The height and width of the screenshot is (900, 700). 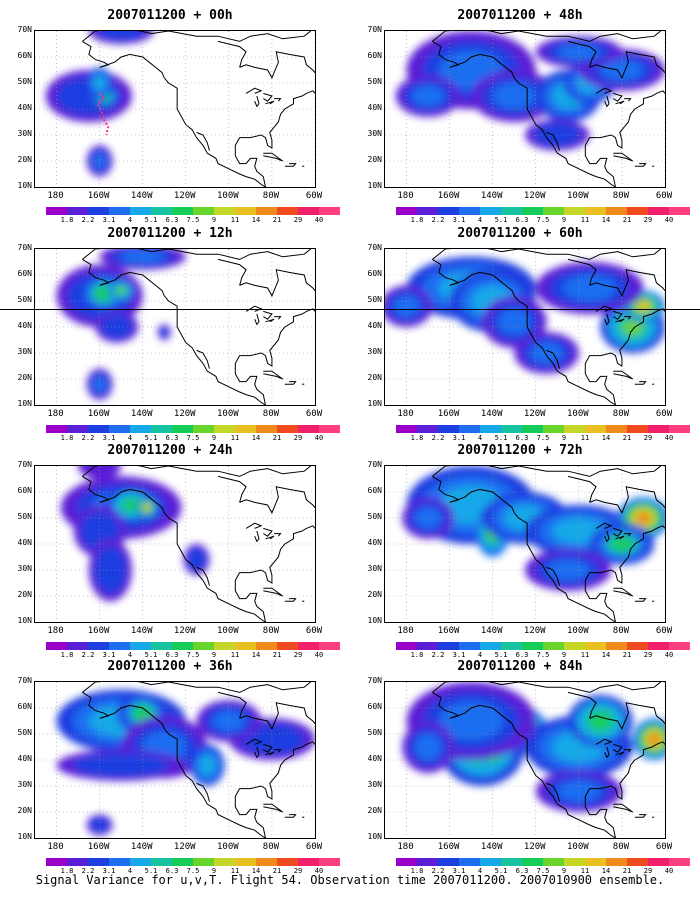 What do you see at coordinates (564, 438) in the screenshot?
I see `colorbar-label: 9` at bounding box center [564, 438].